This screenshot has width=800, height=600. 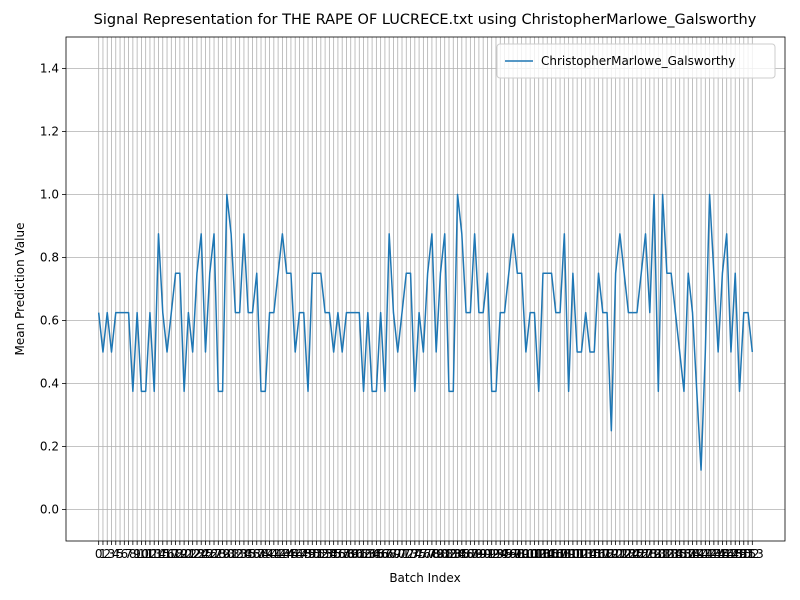 I want to click on x-tick-label: 145, so click(x=718, y=554).